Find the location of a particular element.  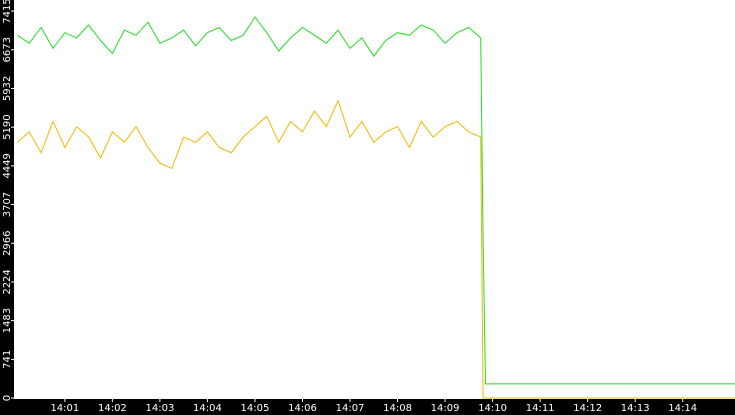

y-tick-label: 2224 is located at coordinates (7, 281).